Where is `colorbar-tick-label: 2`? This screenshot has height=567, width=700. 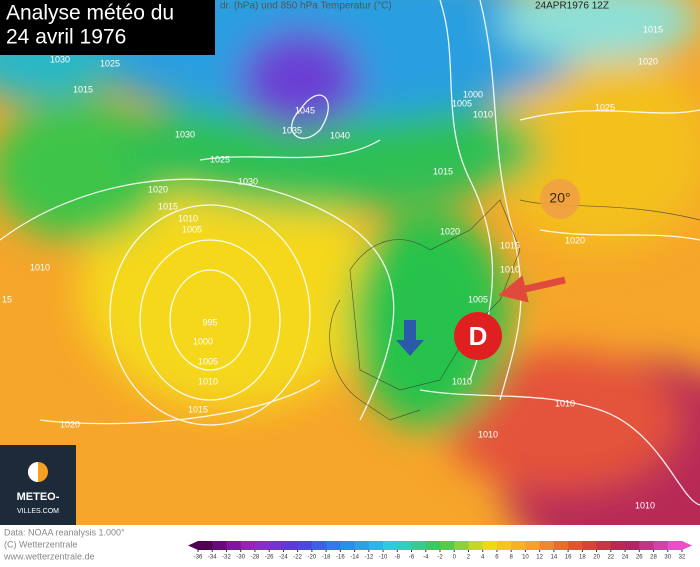 colorbar-tick-label: 2 is located at coordinates (469, 558).